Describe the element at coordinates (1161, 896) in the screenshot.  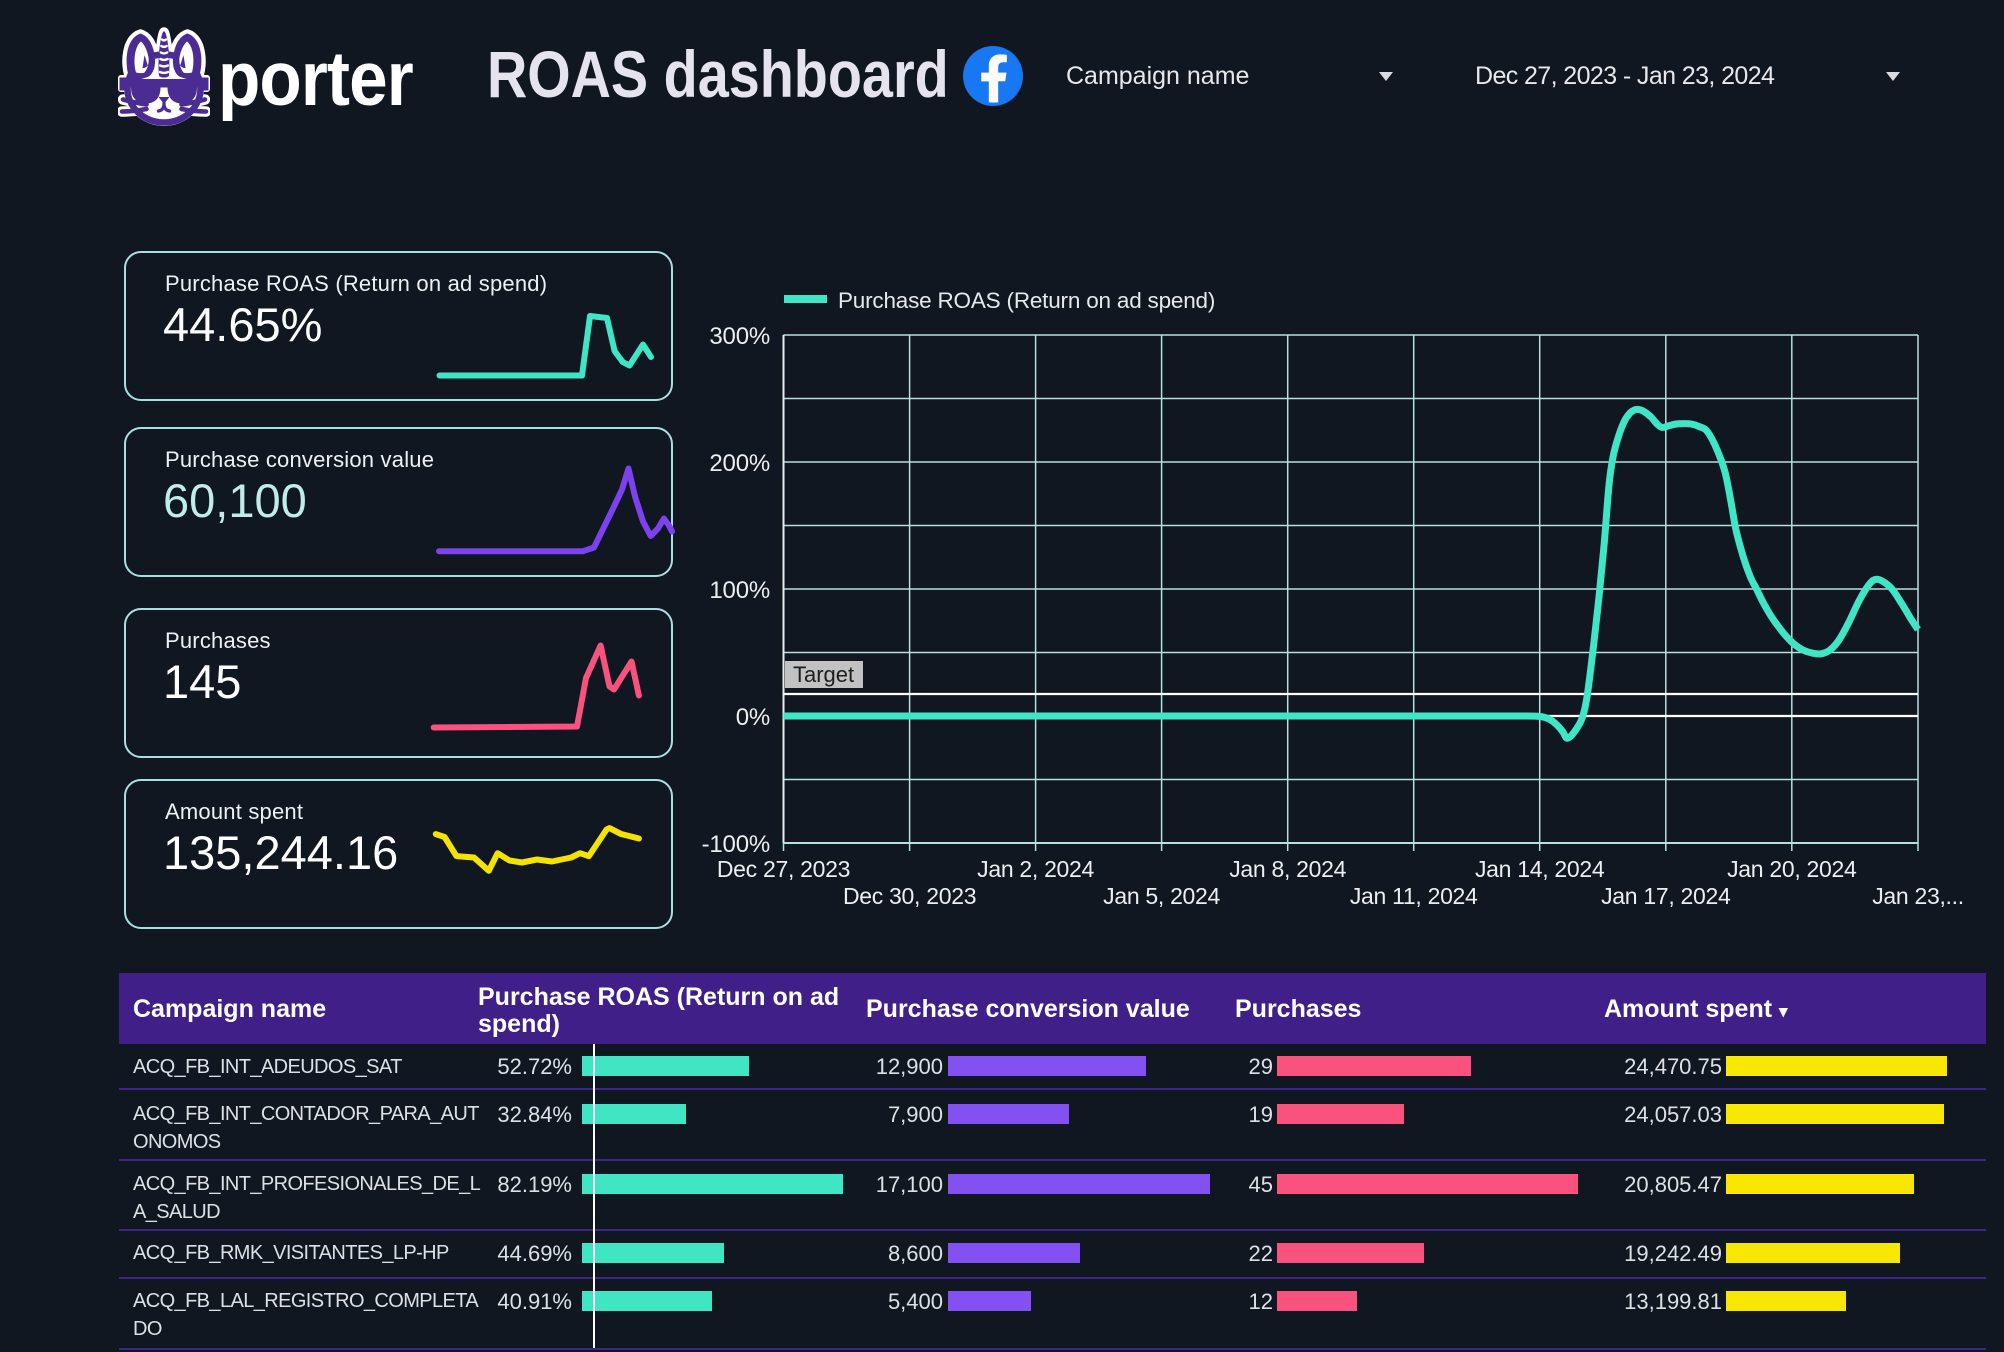
I see `svg-text: Jan 5, 2024` at that location.